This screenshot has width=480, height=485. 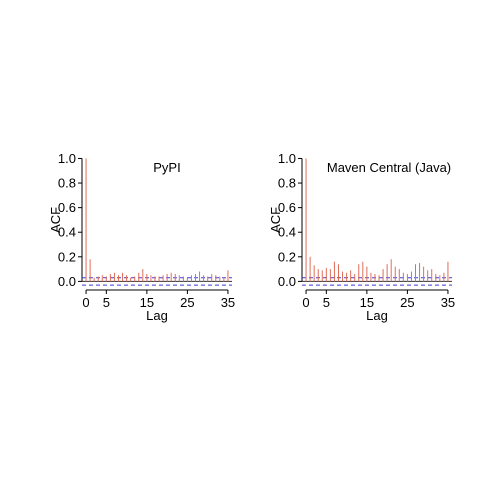 What do you see at coordinates (367, 302) in the screenshot?
I see `panel-2-x-tick-label: 15` at bounding box center [367, 302].